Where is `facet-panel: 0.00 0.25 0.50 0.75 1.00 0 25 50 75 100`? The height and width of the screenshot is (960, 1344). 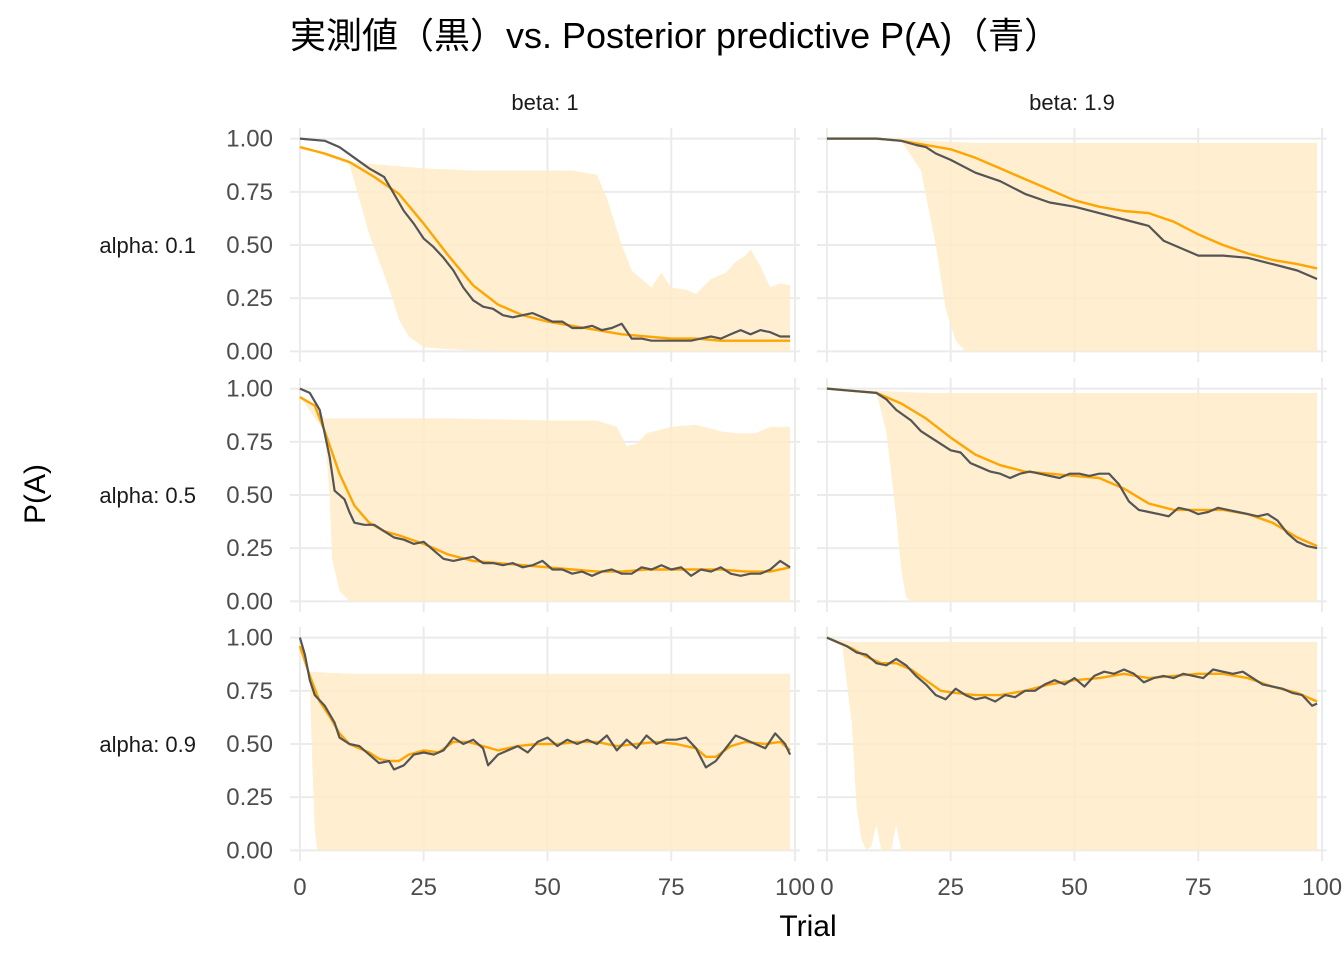
facet-panel: 0.00 0.25 0.50 0.75 1.00 0 25 50 75 100 is located at coordinates (520, 763).